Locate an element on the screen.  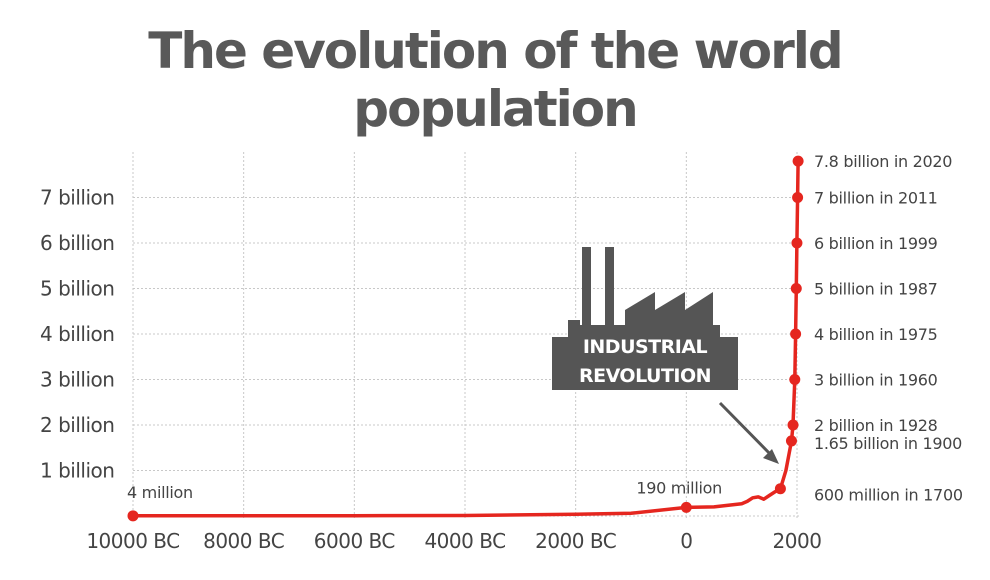
annotation-arrow is located at coordinates (748, 432).